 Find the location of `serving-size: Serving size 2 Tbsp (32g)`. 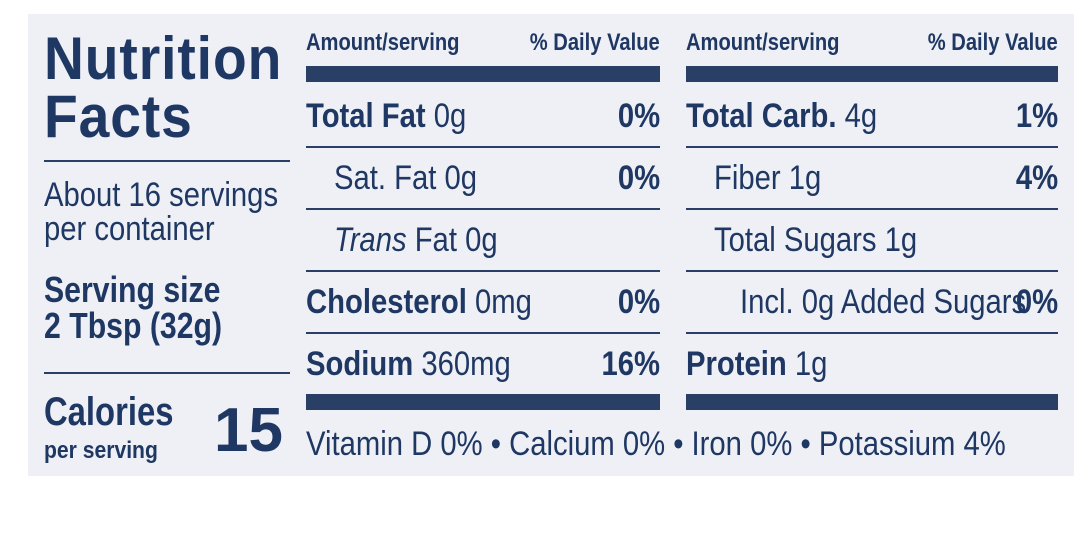

serving-size: Serving size 2 Tbsp (32g) is located at coordinates (133, 308).